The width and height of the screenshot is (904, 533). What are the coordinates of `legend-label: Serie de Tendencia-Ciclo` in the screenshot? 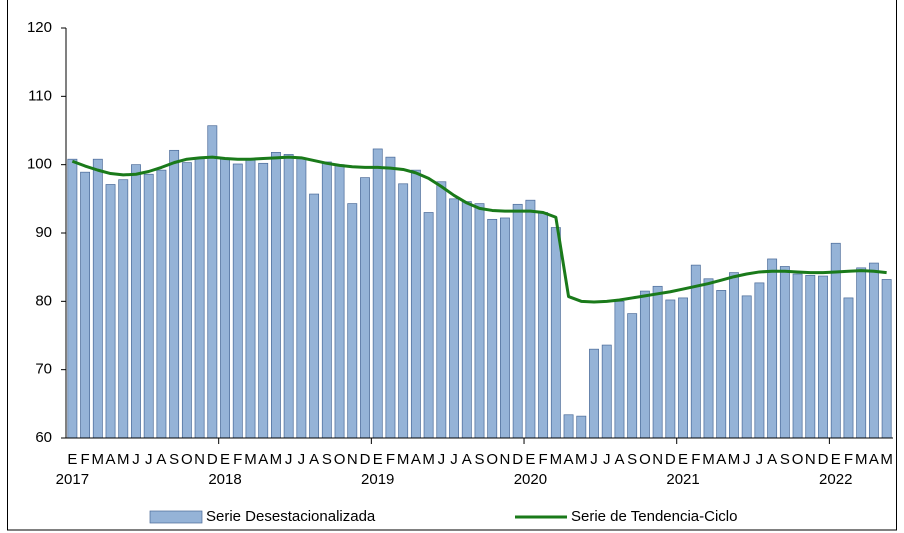 It's located at (654, 516).